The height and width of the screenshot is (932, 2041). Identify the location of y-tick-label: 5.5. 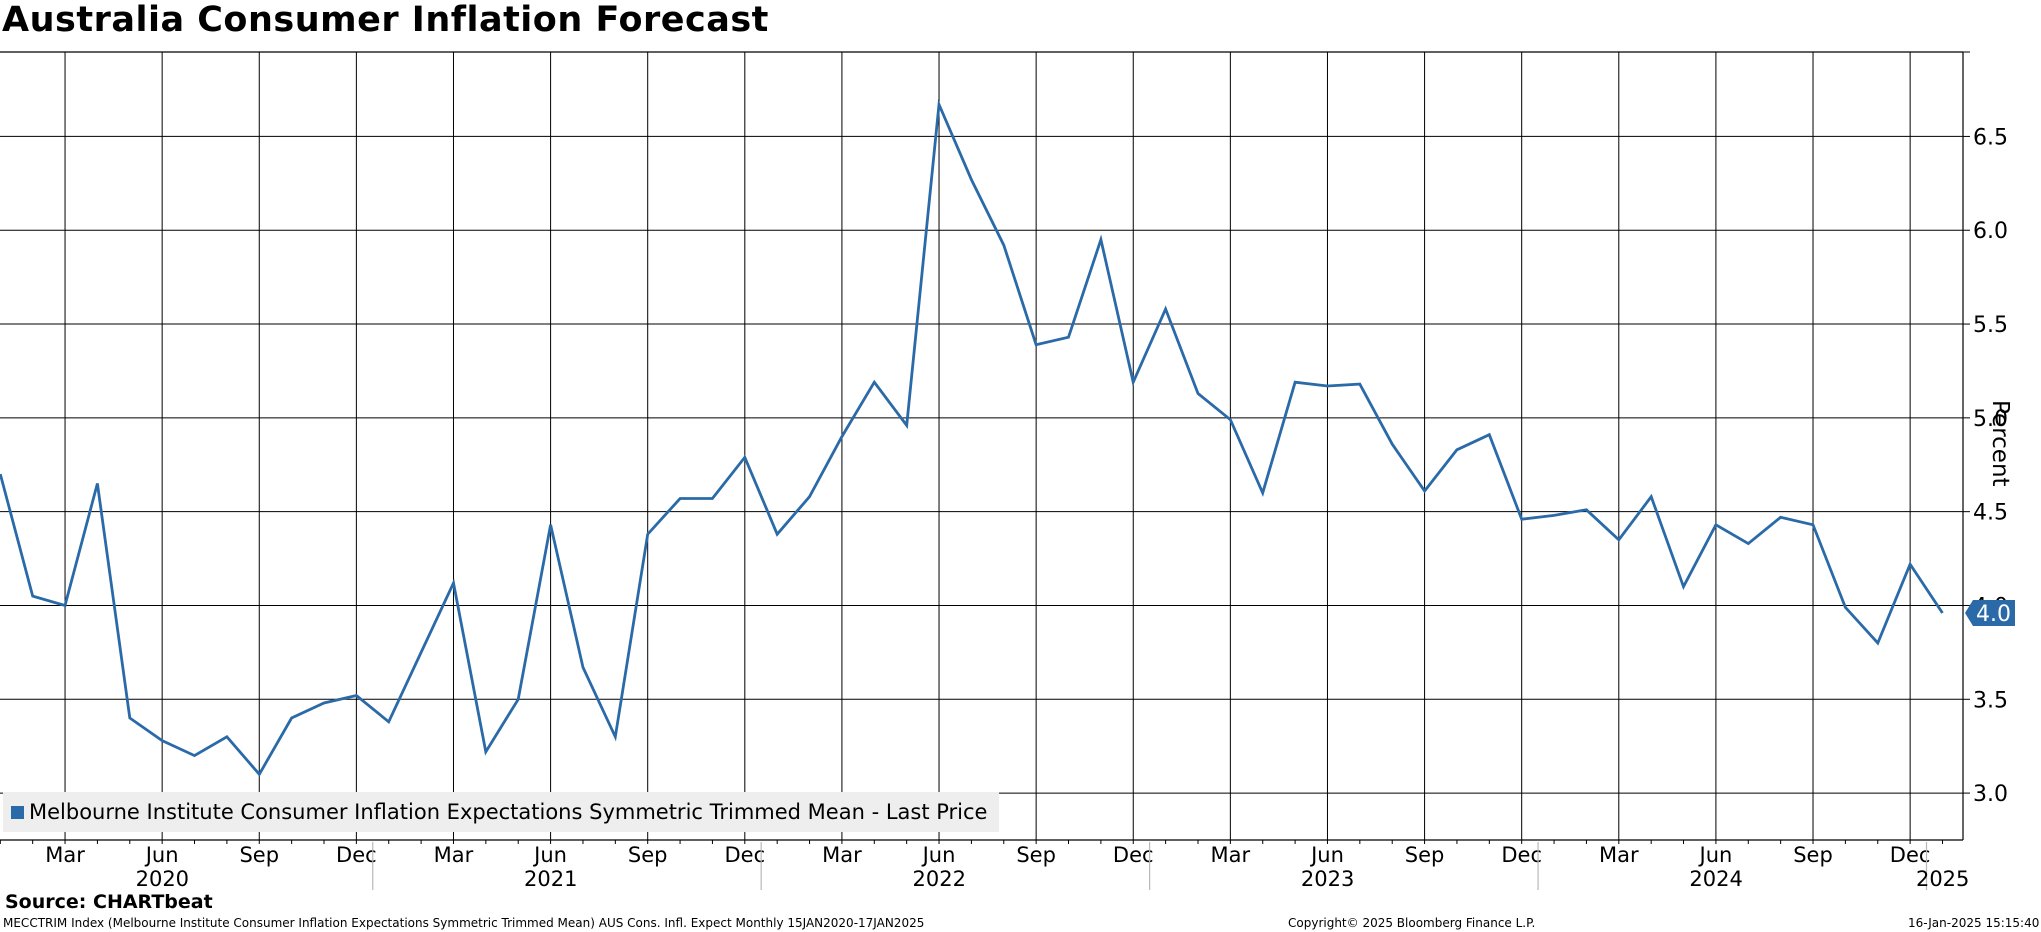
(1990, 325).